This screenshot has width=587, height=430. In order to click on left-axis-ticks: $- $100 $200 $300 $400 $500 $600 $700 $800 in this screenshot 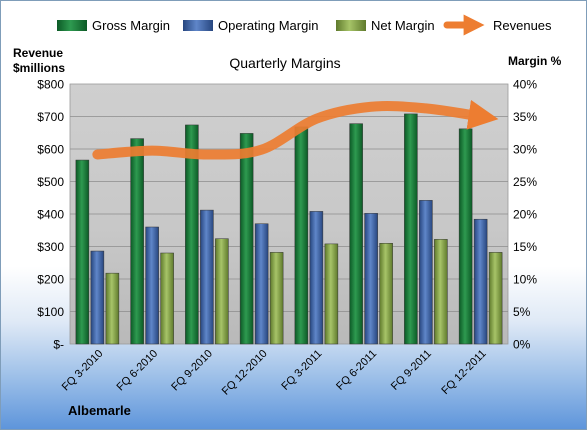, I will do `click(50, 215)`.